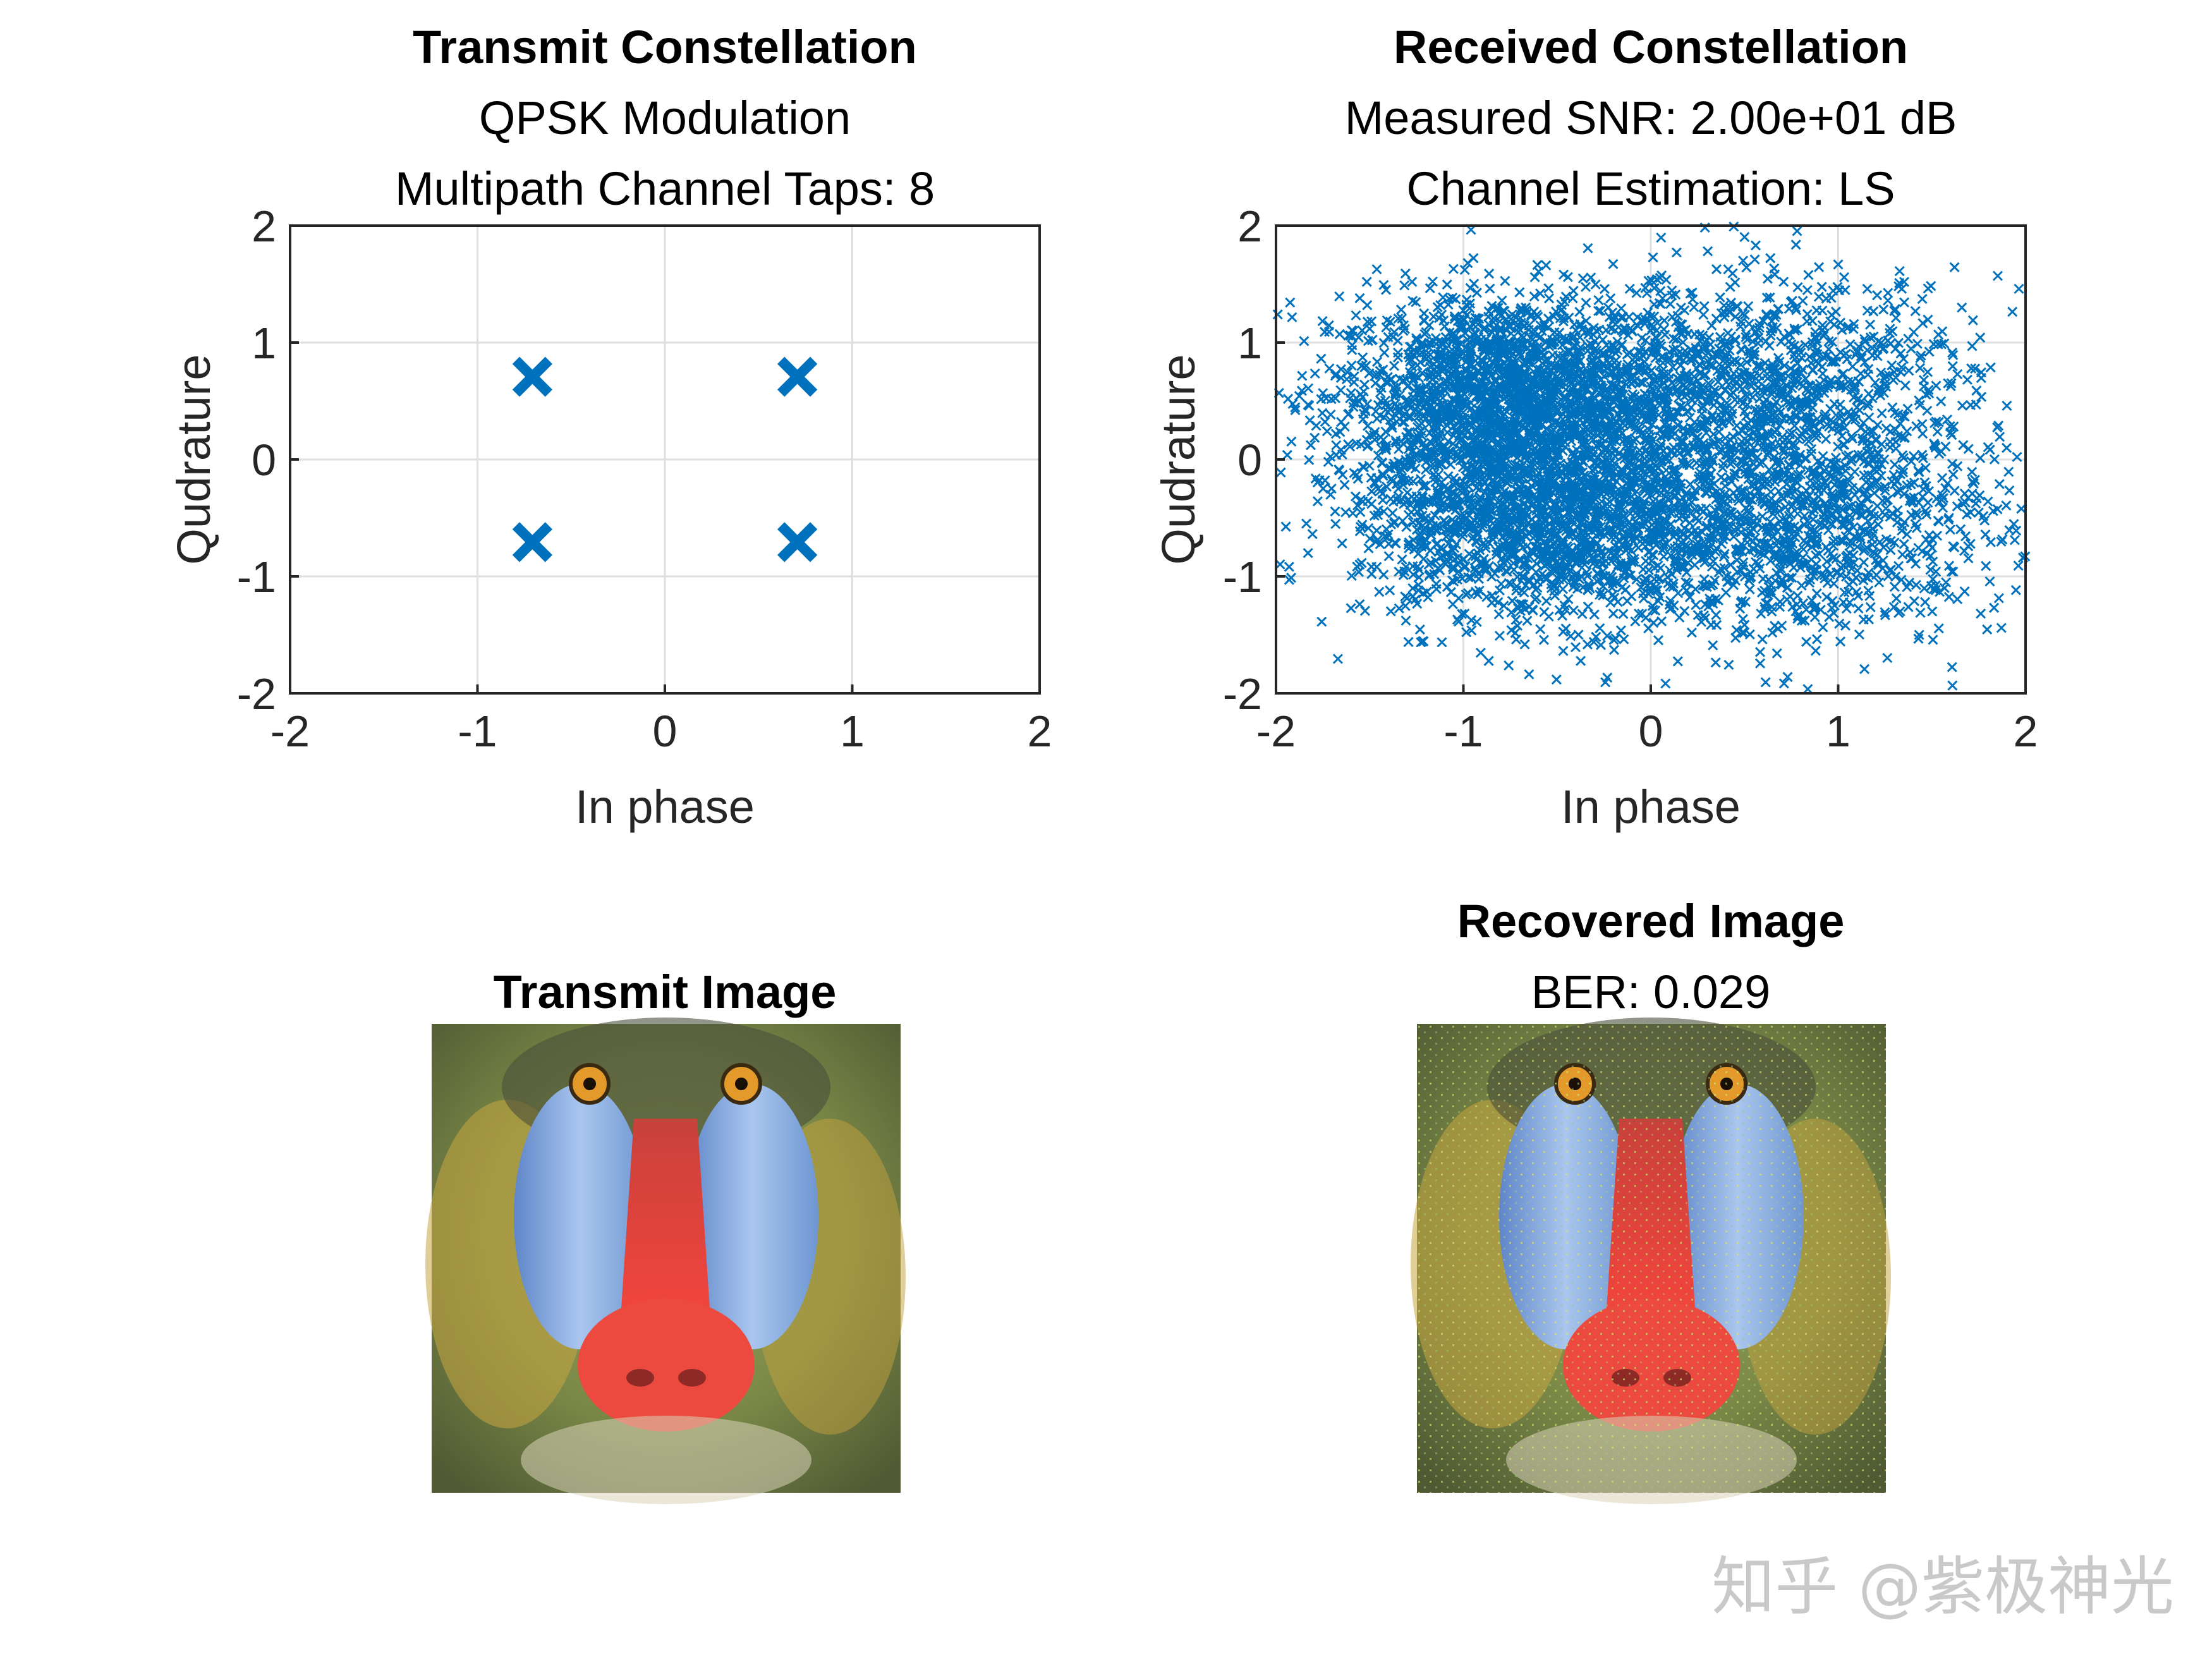 The image size is (2212, 1659). I want to click on transmit-constellation-grid, so click(665, 459).